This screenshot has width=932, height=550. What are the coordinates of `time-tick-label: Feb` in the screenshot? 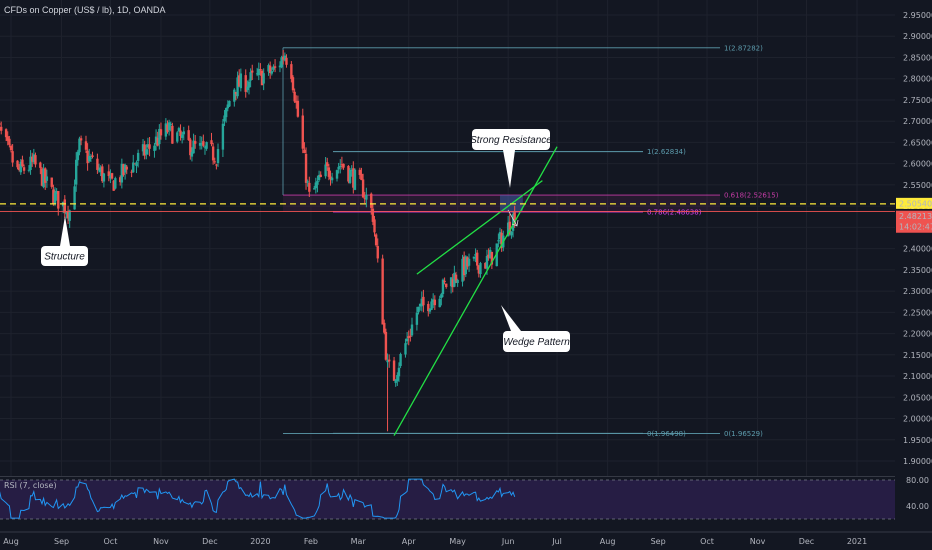 It's located at (311, 541).